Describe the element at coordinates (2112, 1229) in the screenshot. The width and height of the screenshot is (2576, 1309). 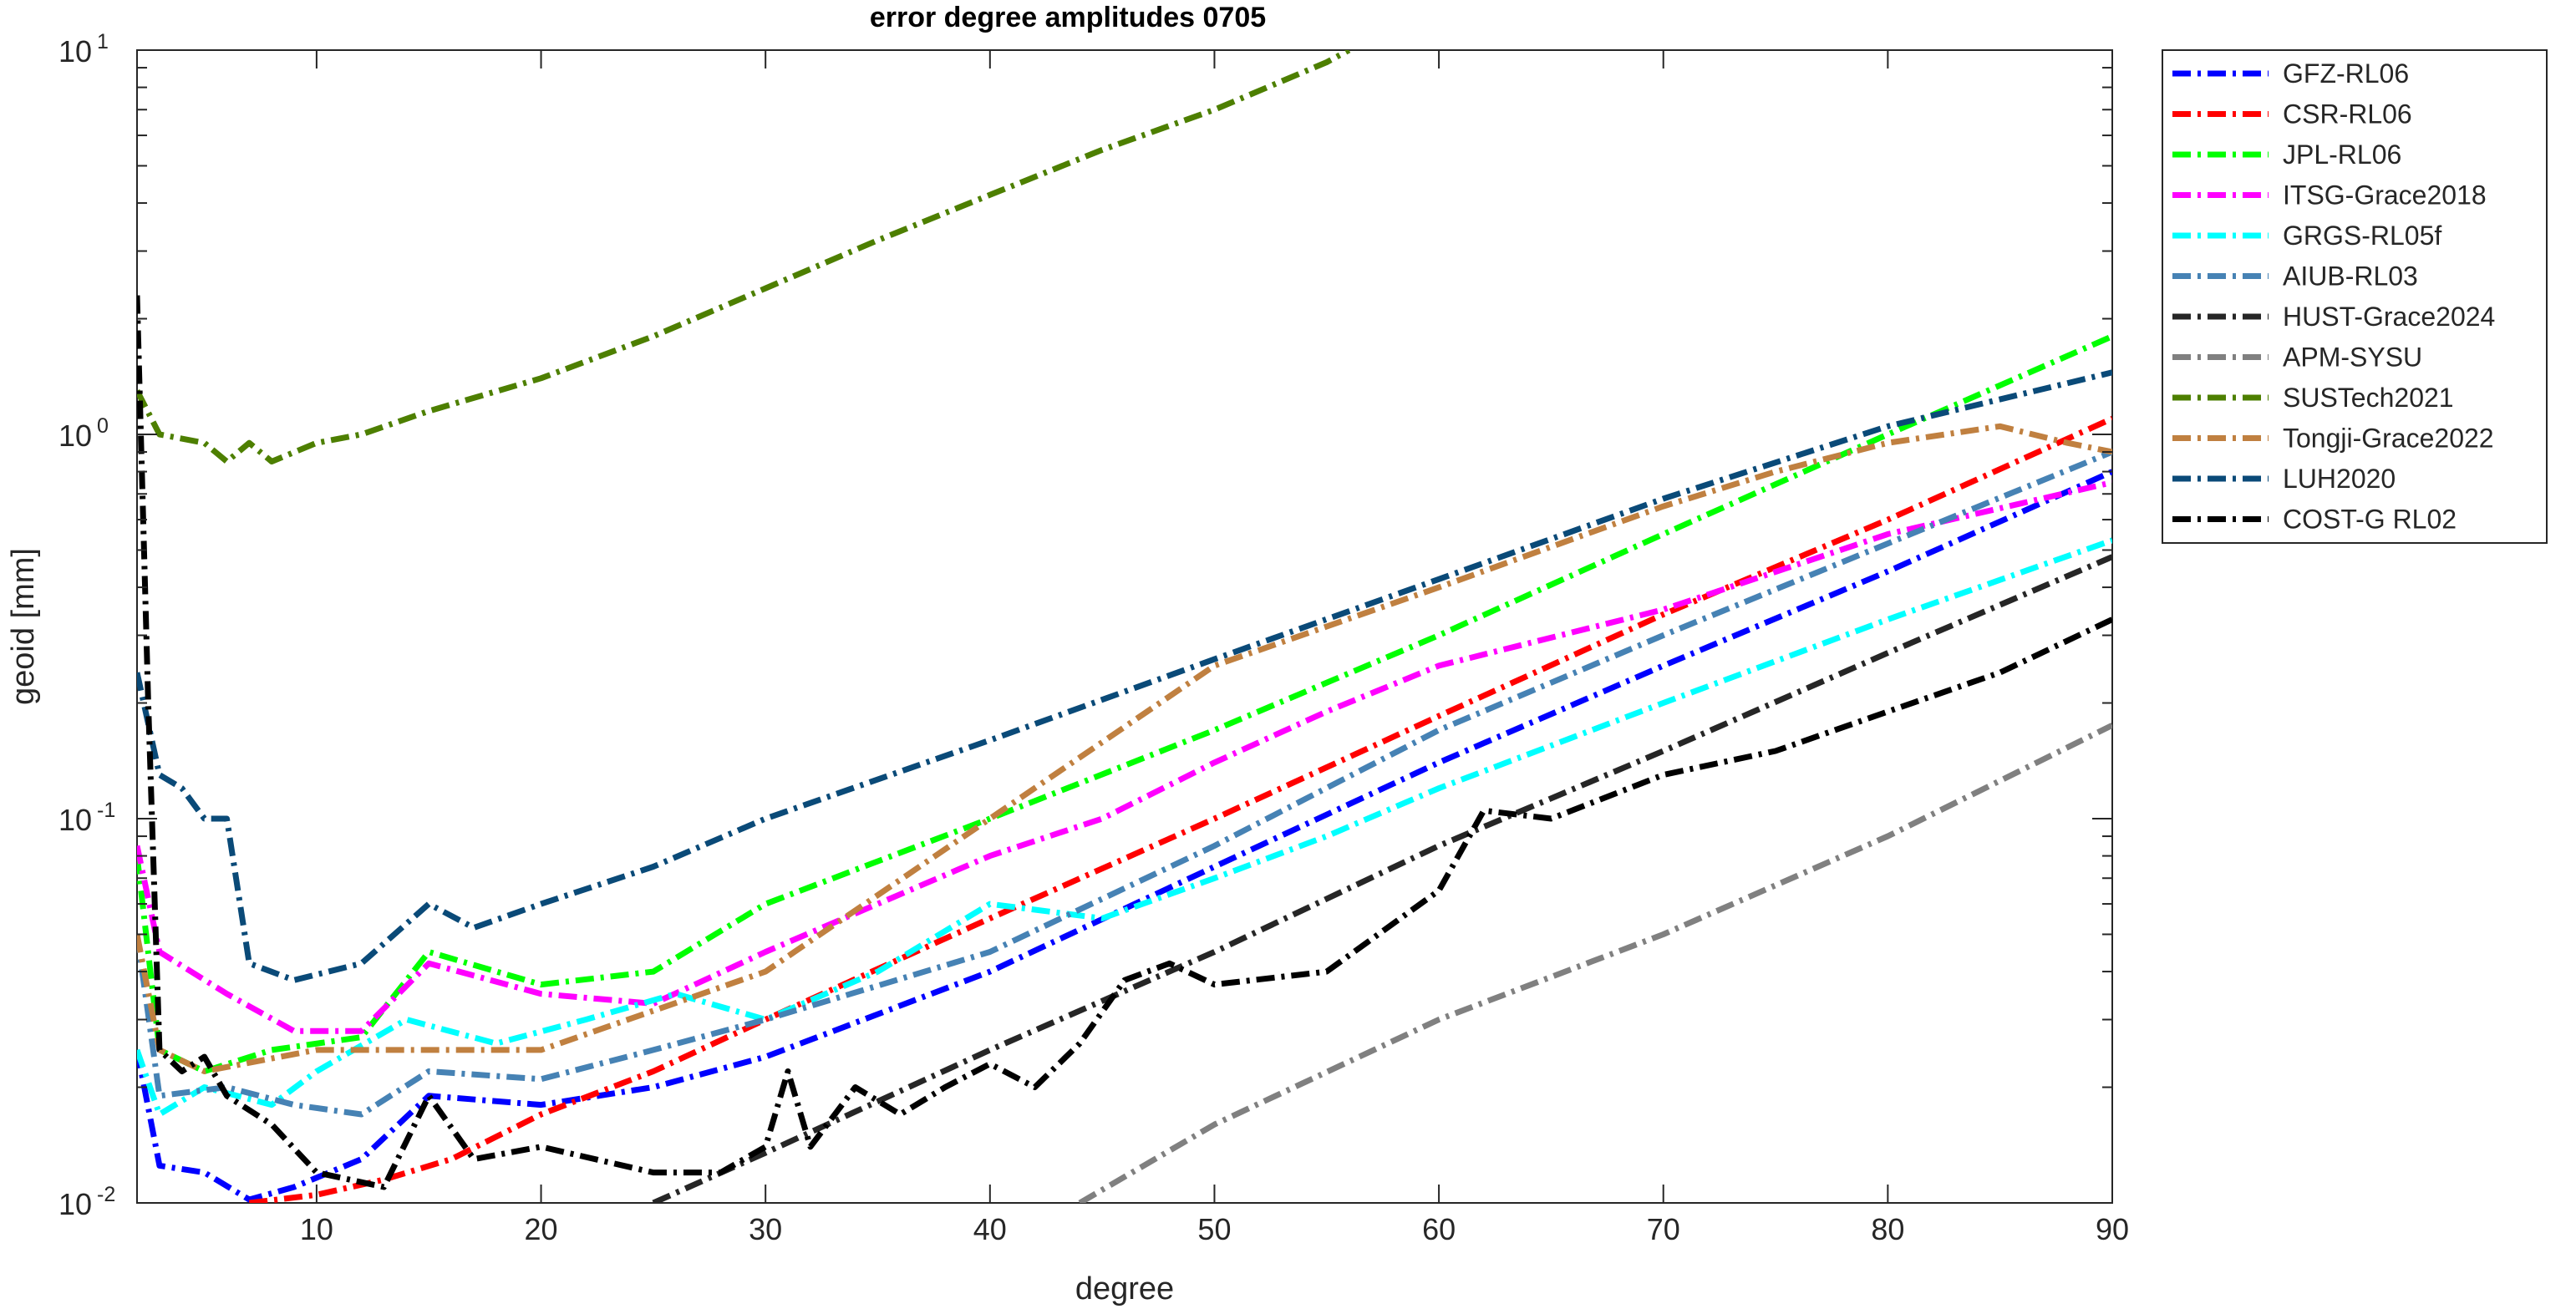
I see `x-tick-label: 90` at that location.